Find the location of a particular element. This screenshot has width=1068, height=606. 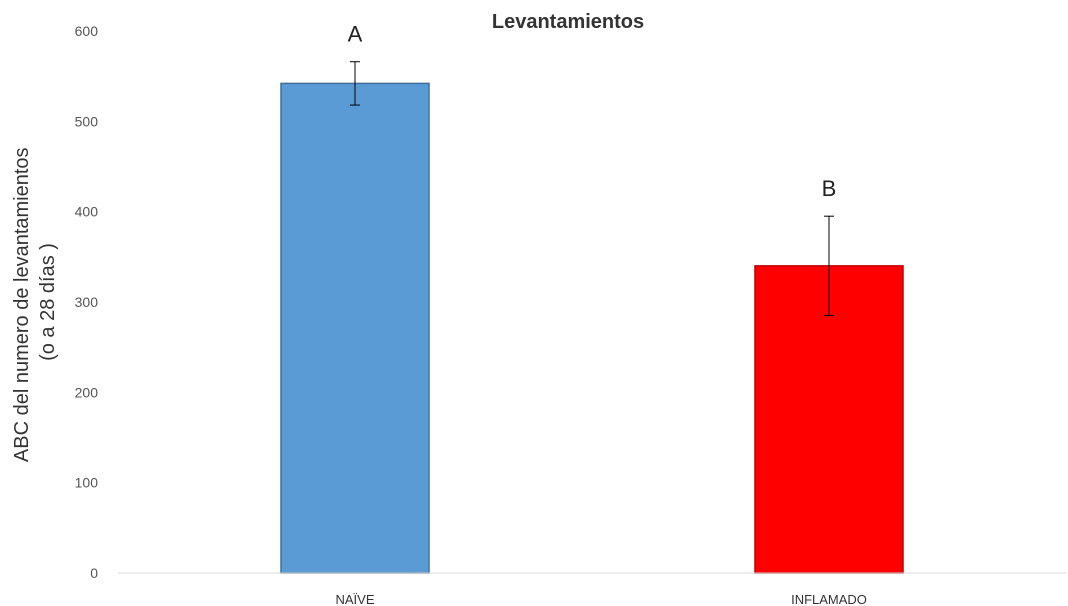

x-tick-label: NAÏVE is located at coordinates (354, 599).